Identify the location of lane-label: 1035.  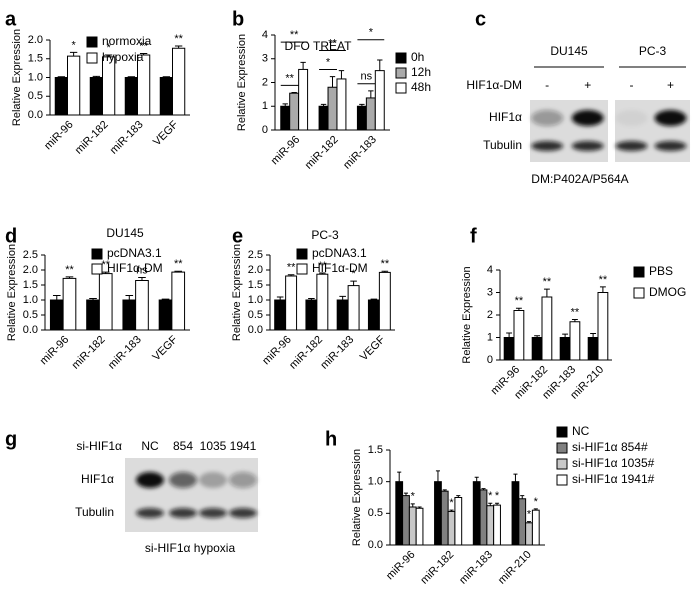
(213, 446).